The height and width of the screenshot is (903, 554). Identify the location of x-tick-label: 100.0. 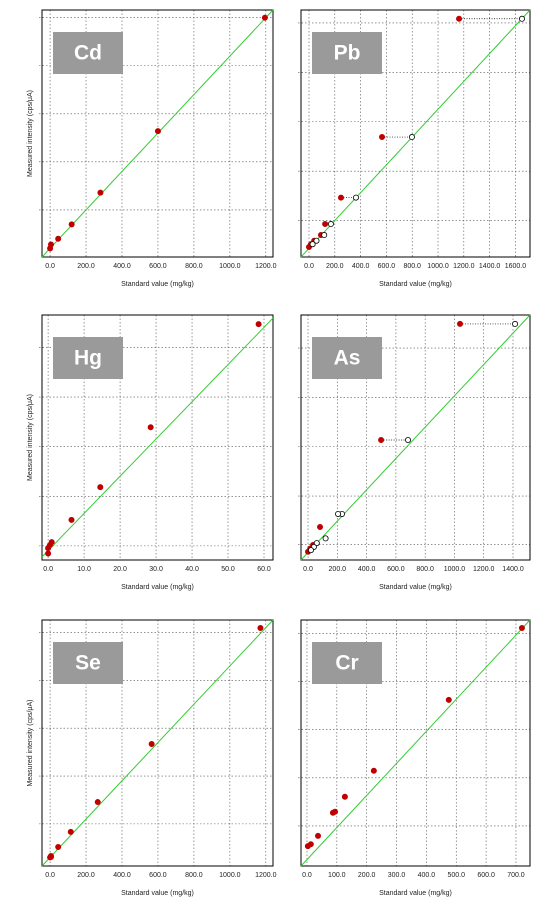
(337, 875).